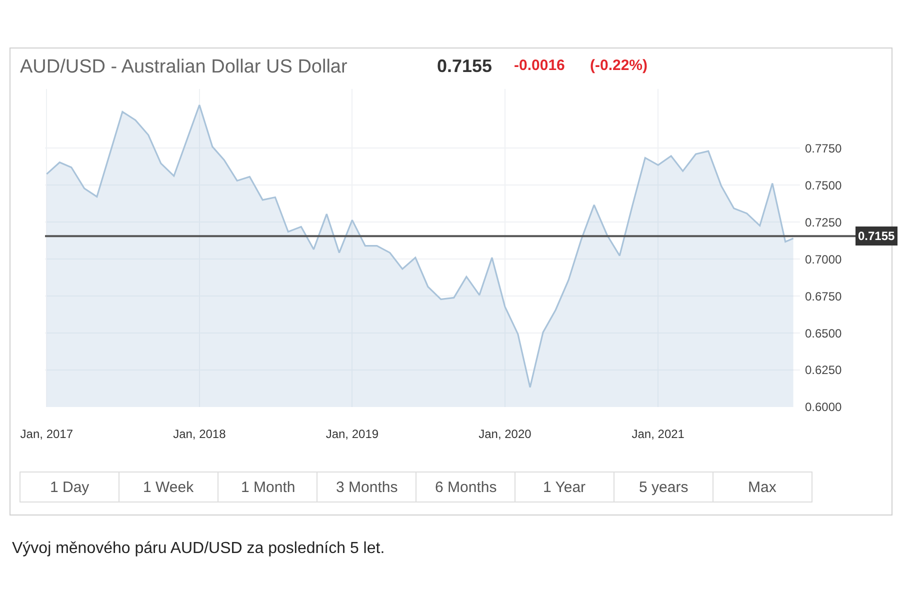 The width and height of the screenshot is (900, 600). What do you see at coordinates (823, 296) in the screenshot?
I see `y-tick-label: 0.6750` at bounding box center [823, 296].